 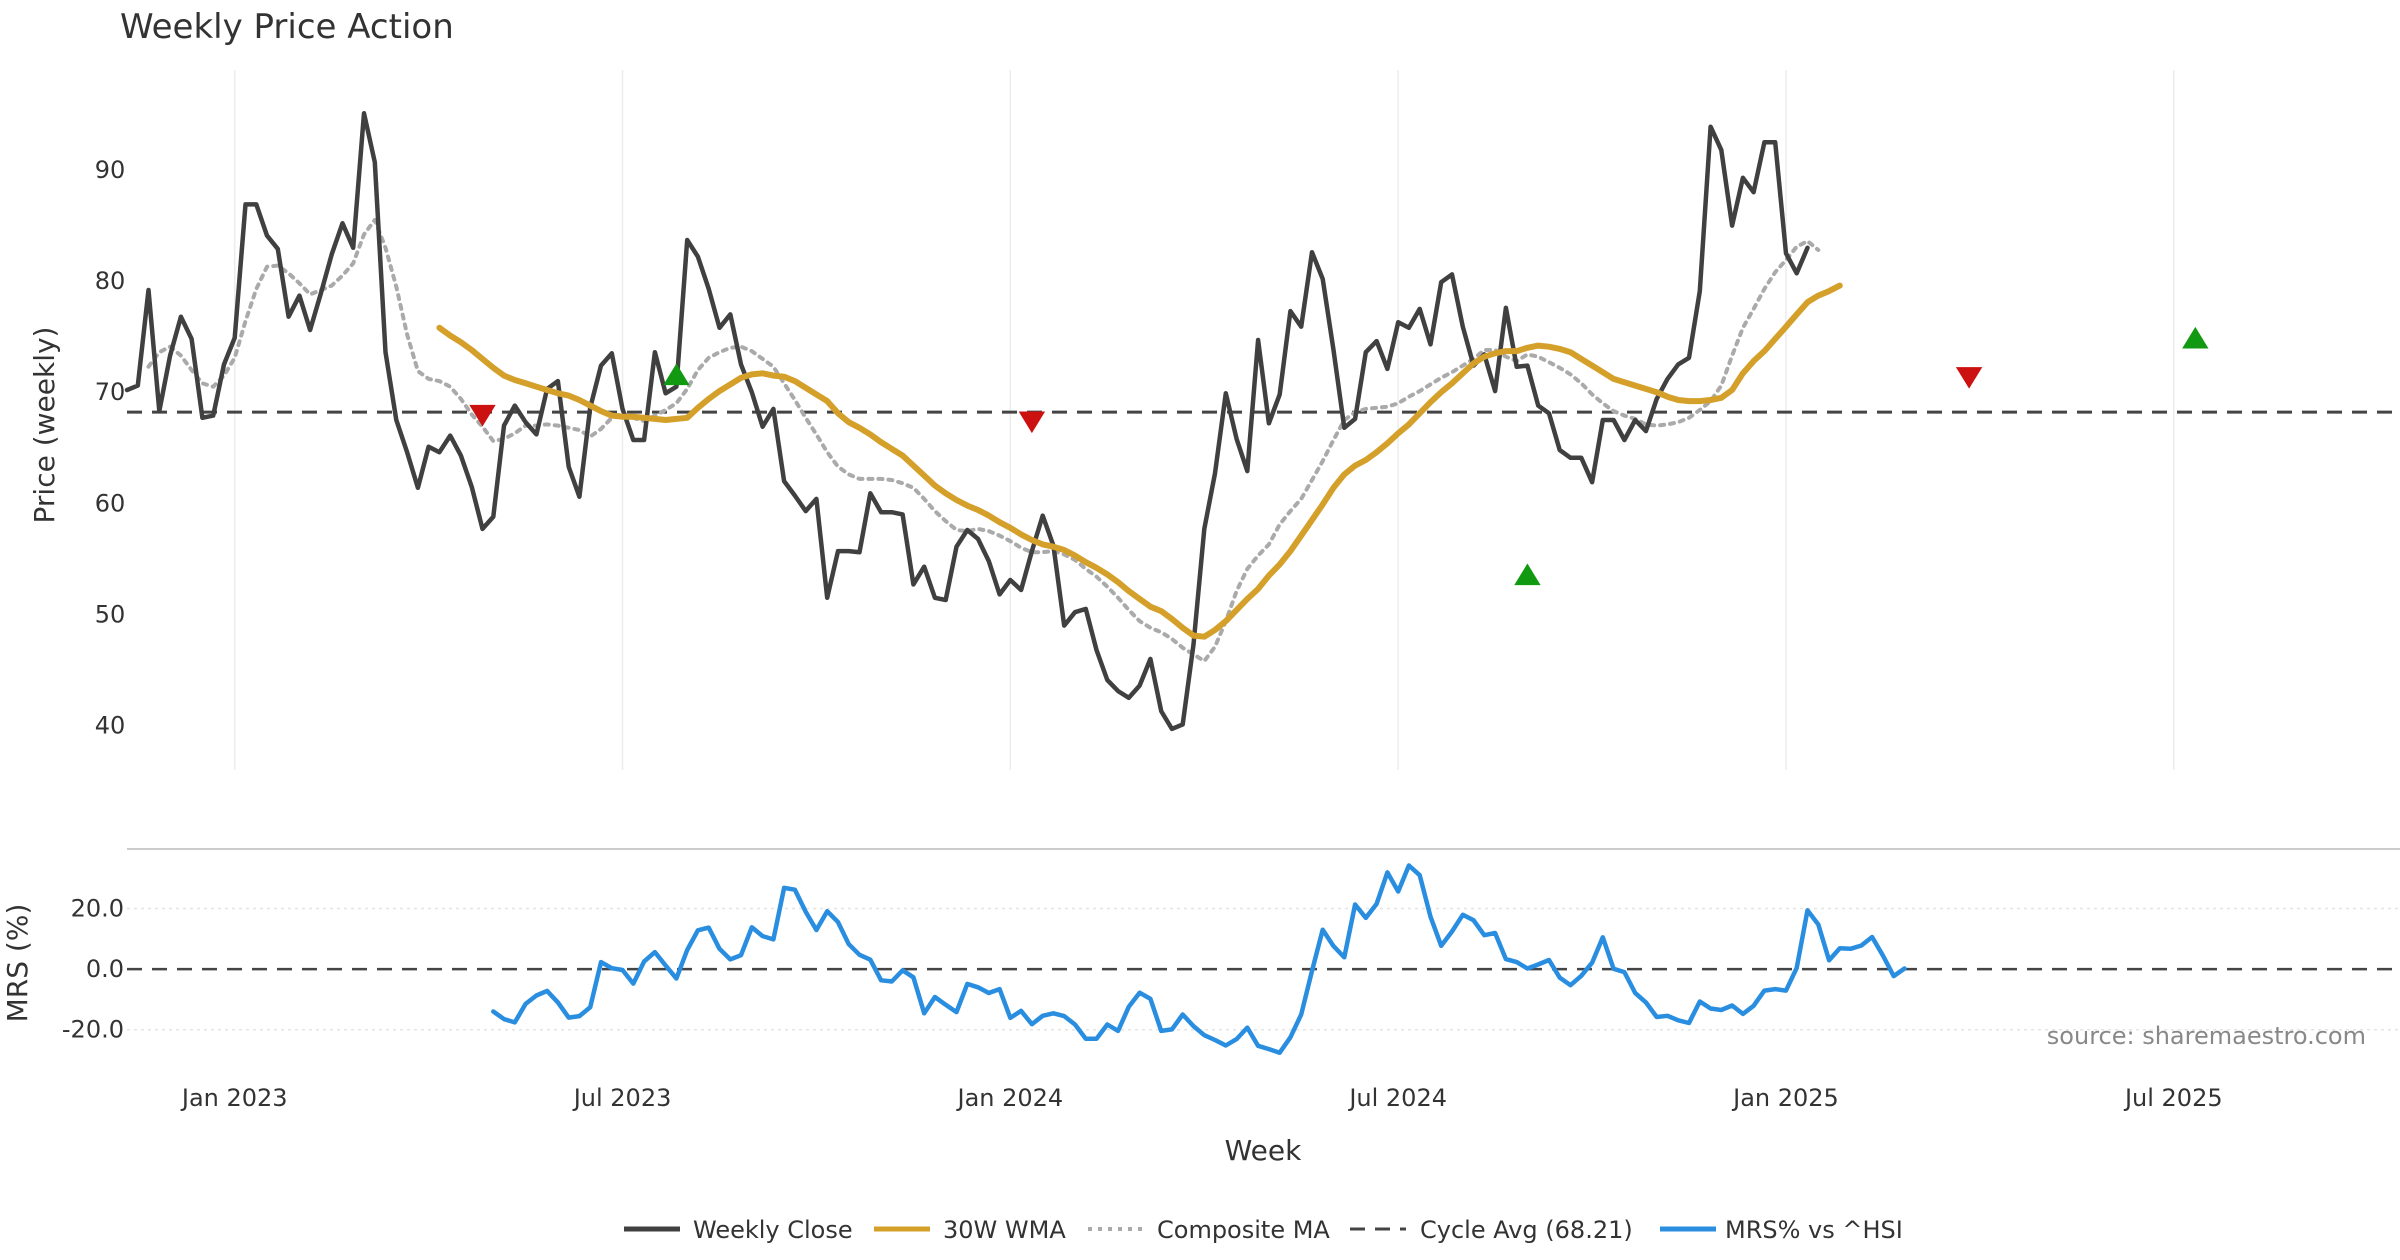 What do you see at coordinates (1526, 1230) in the screenshot?
I see `legend-label-cycle-avg: Cycle Avg (68.21)` at bounding box center [1526, 1230].